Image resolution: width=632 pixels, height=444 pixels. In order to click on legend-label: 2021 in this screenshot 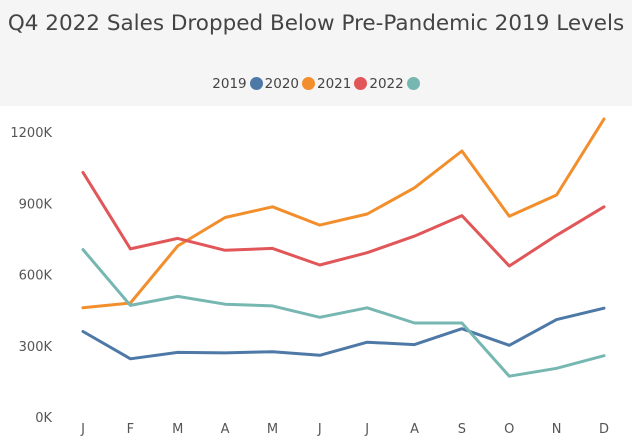, I will do `click(334, 84)`.